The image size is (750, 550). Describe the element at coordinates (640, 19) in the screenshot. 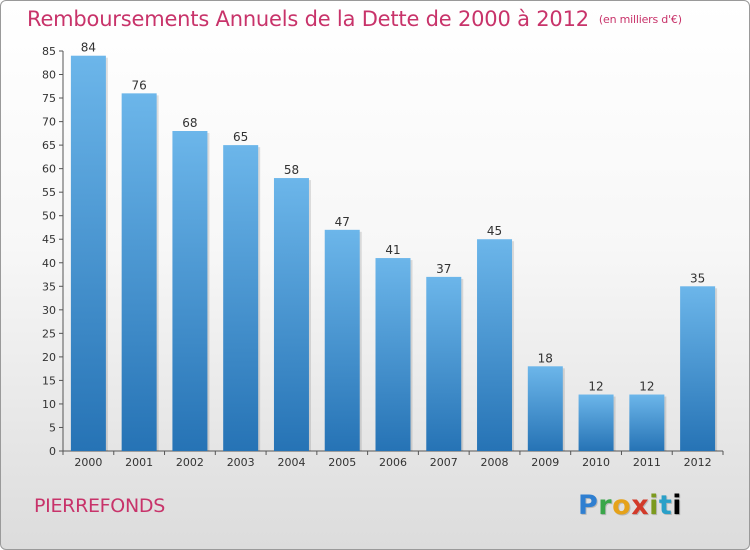

I see `chart-unit: (en milliers d'€)` at that location.